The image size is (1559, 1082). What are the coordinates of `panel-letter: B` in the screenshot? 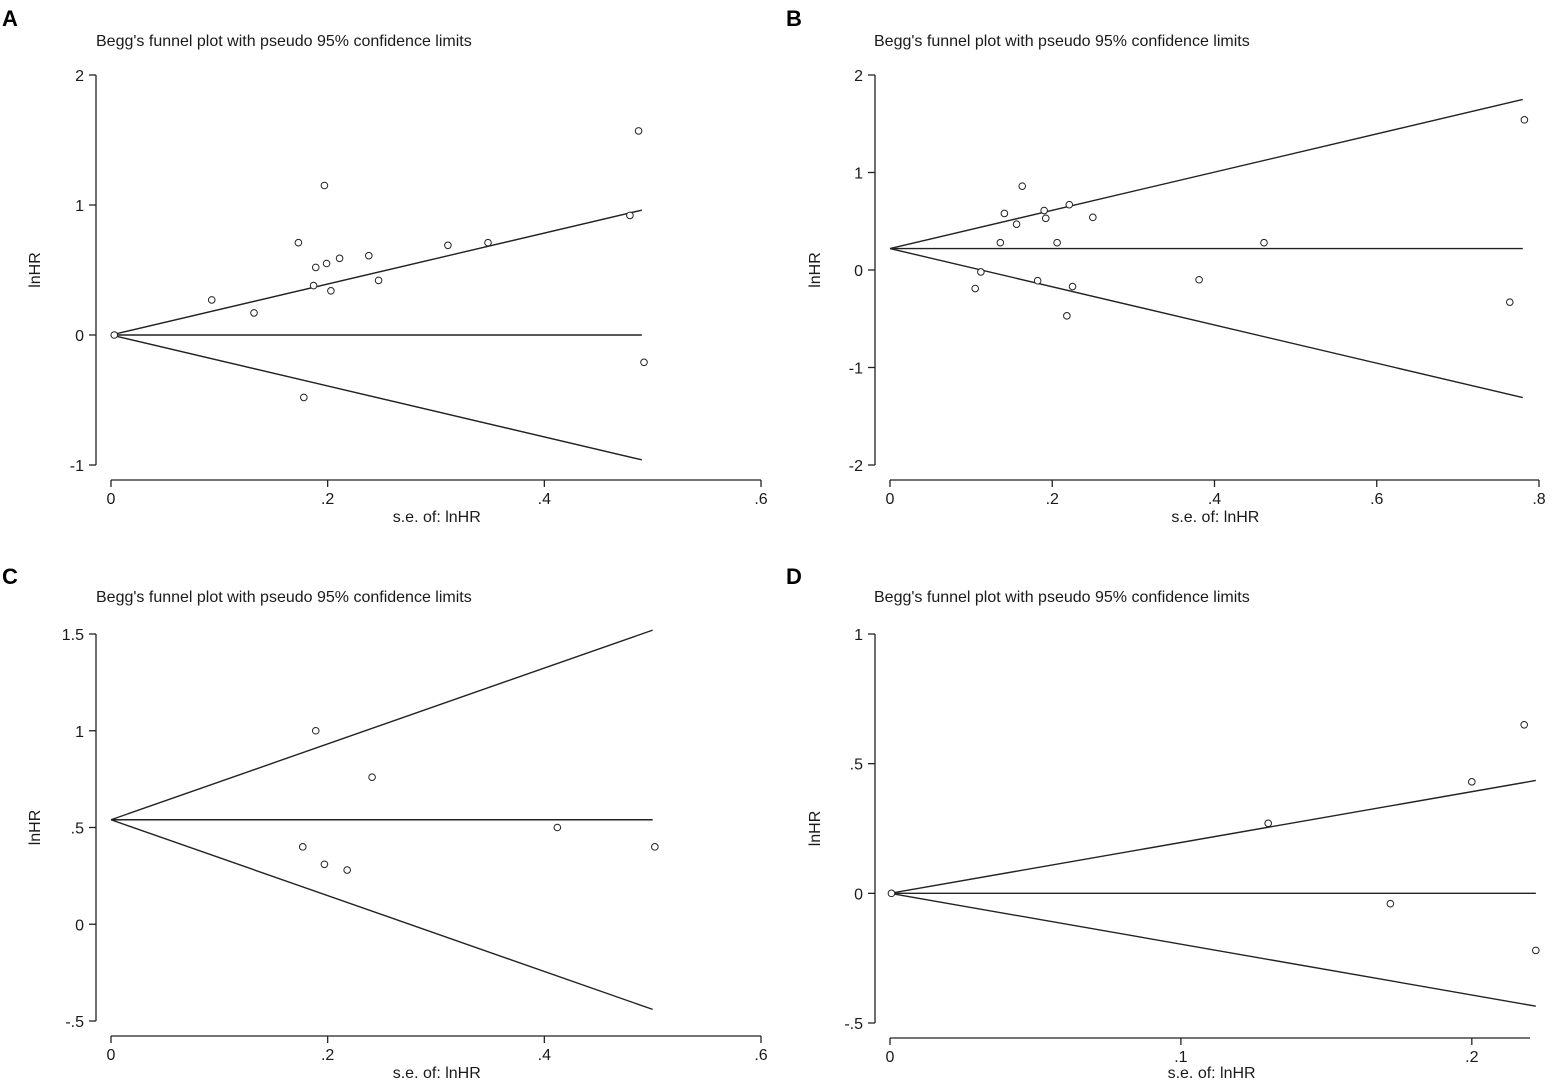 It's located at (794, 18).